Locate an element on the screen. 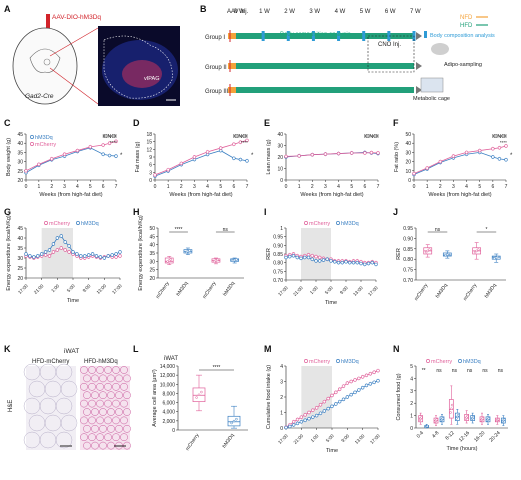  category-label: hM3Dq is located at coordinates (182, 289).